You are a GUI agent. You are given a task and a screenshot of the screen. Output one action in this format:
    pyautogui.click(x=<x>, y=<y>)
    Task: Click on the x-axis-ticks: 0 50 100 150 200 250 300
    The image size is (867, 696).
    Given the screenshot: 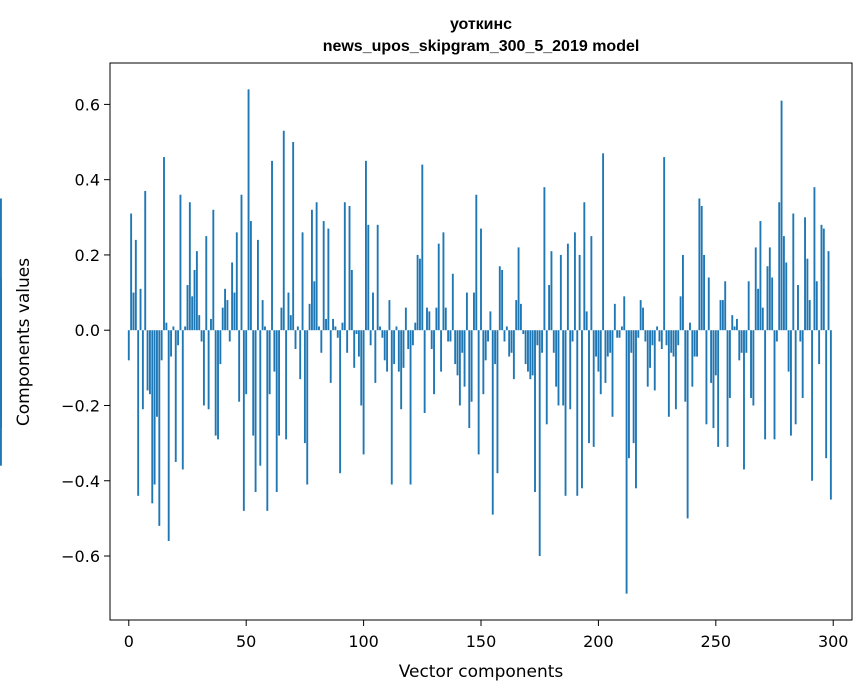 What is the action you would take?
    pyautogui.click(x=486, y=635)
    